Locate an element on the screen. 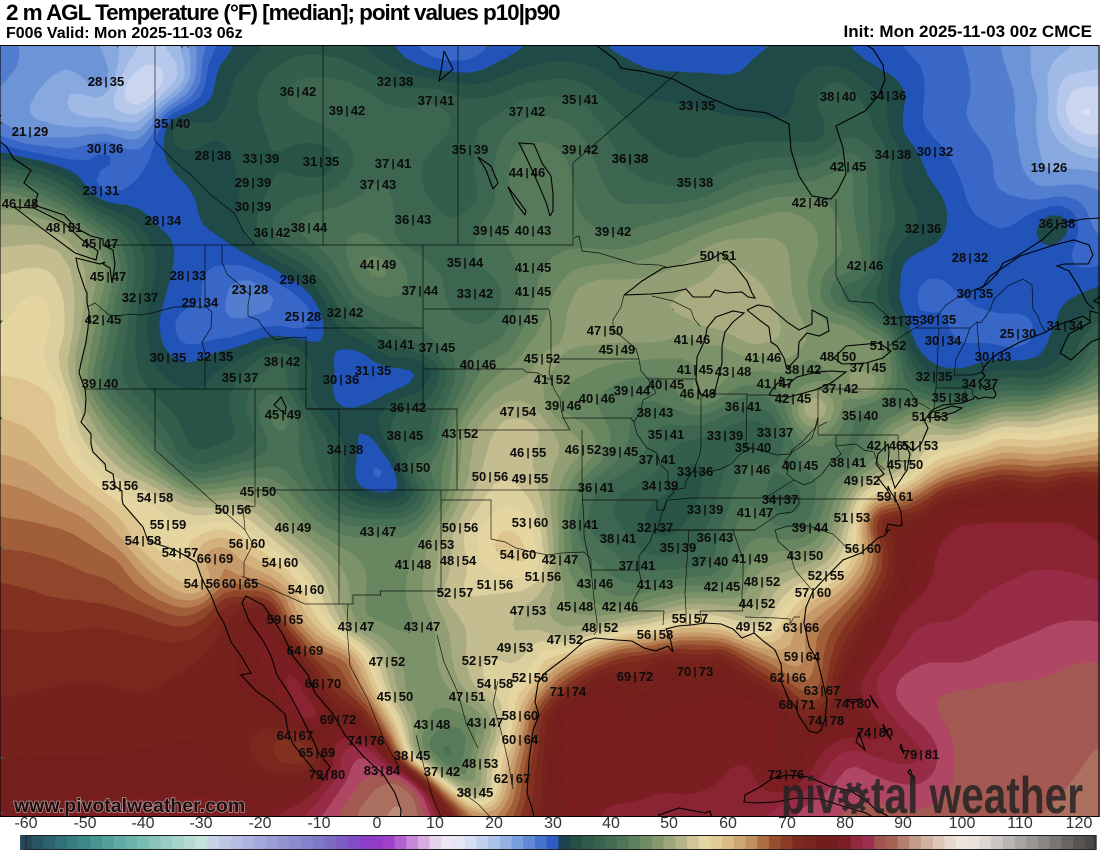 Image resolution: width=1100 pixels, height=855 pixels. svg-text:43|48: 43 | 48 is located at coordinates (733, 371).